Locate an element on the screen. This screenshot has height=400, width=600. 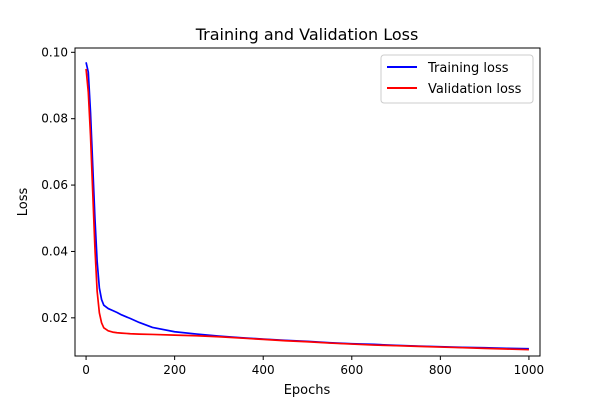
x-tick-label: 0 is located at coordinates (86, 370).